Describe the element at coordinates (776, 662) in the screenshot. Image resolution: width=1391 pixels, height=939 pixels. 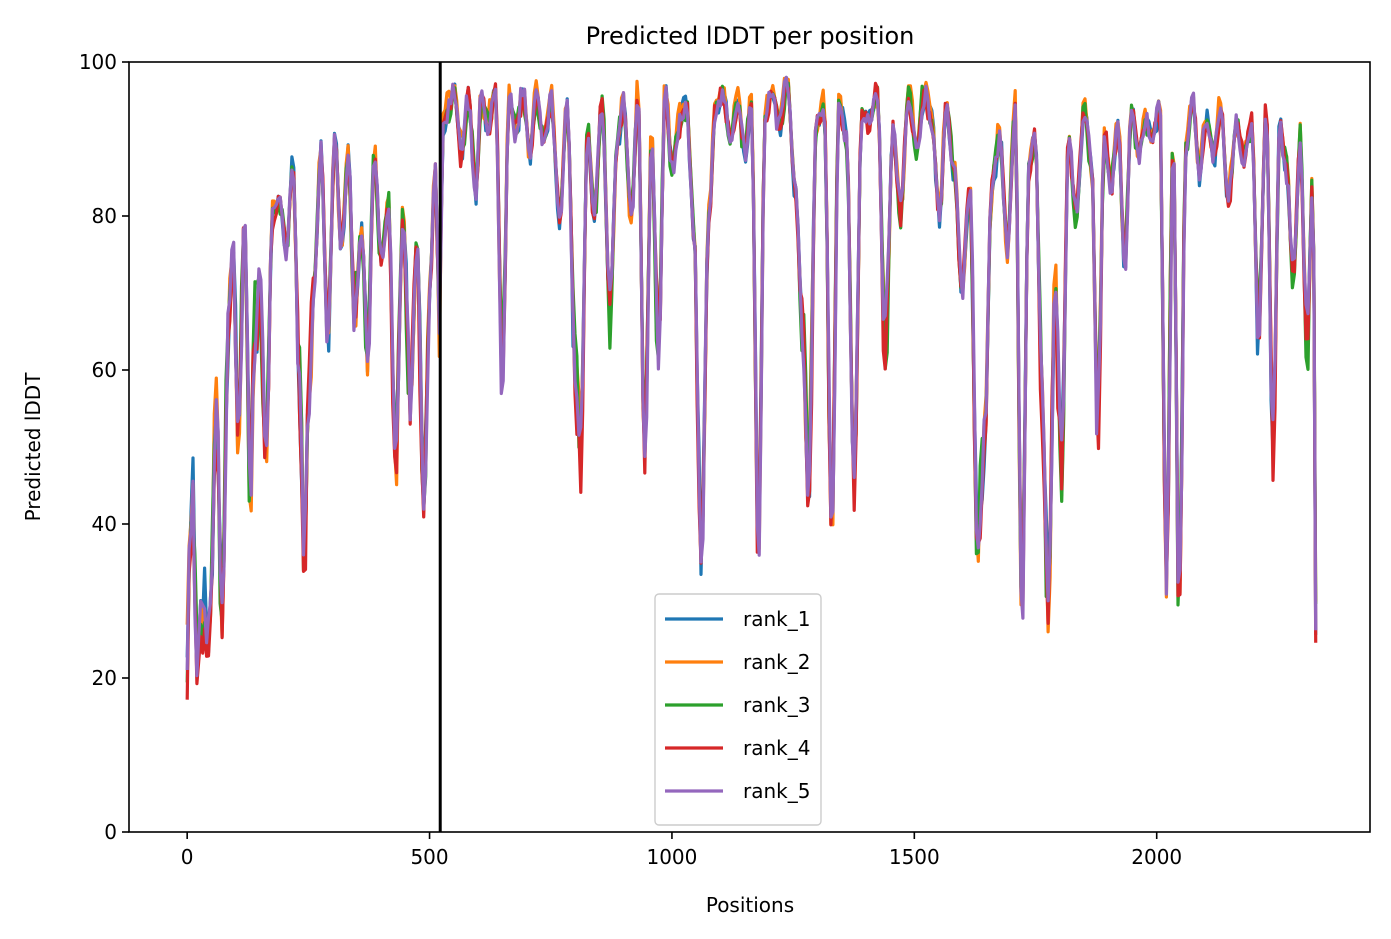
I see `legend-label: rank_2` at that location.